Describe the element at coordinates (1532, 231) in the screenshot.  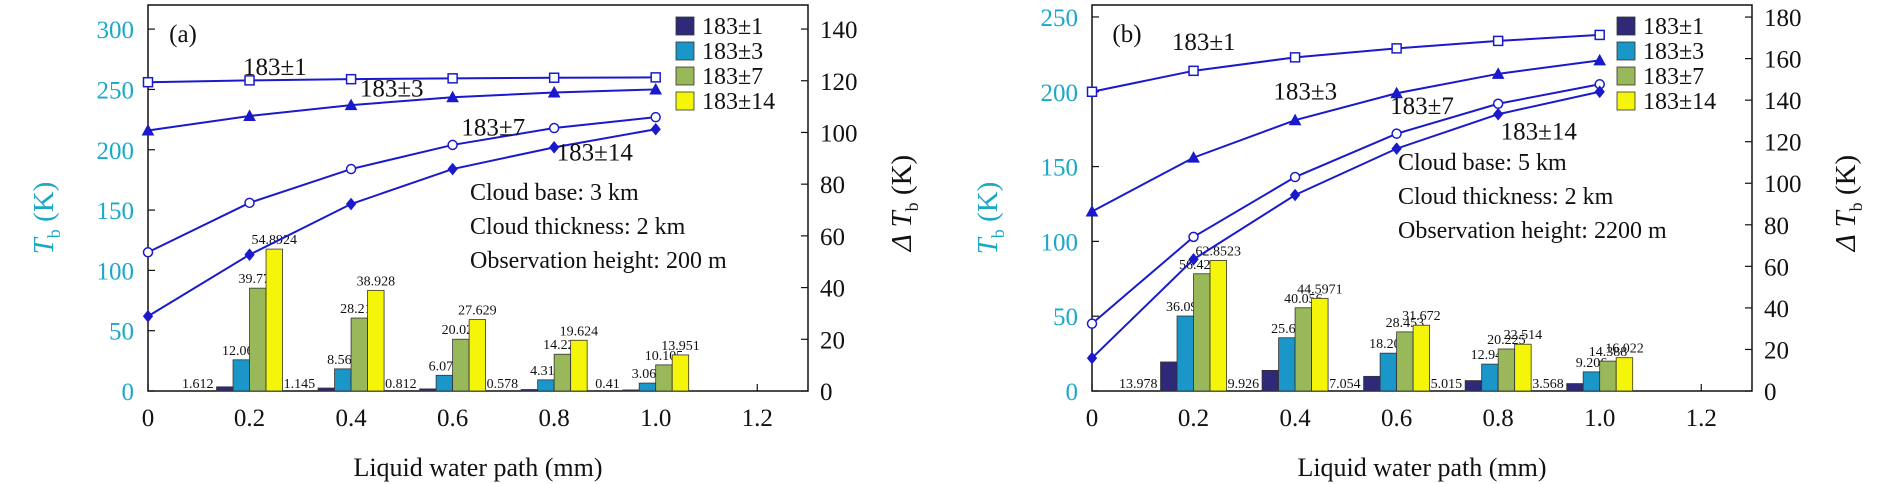
I see `annotation: Observation height: 2200 m` at that location.